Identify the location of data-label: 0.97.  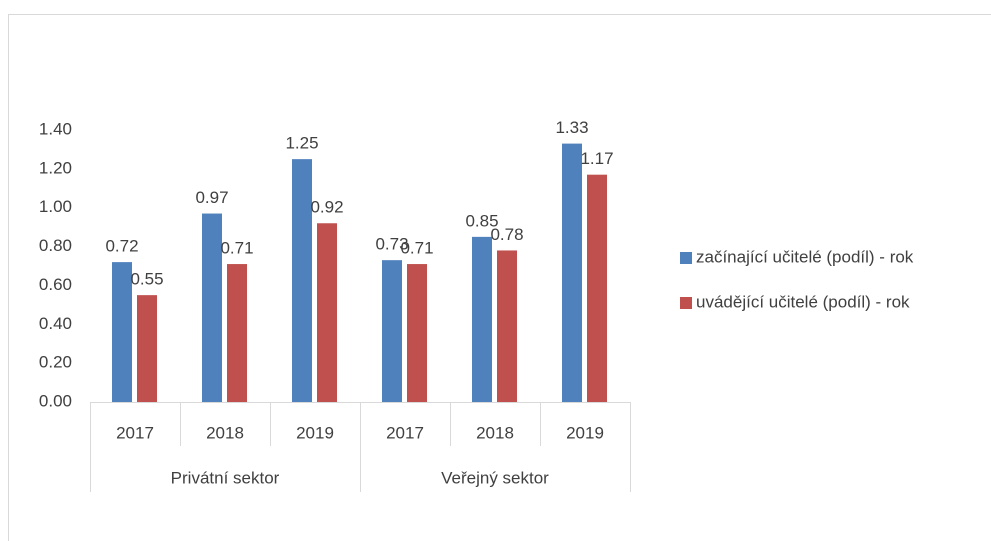
(211, 197).